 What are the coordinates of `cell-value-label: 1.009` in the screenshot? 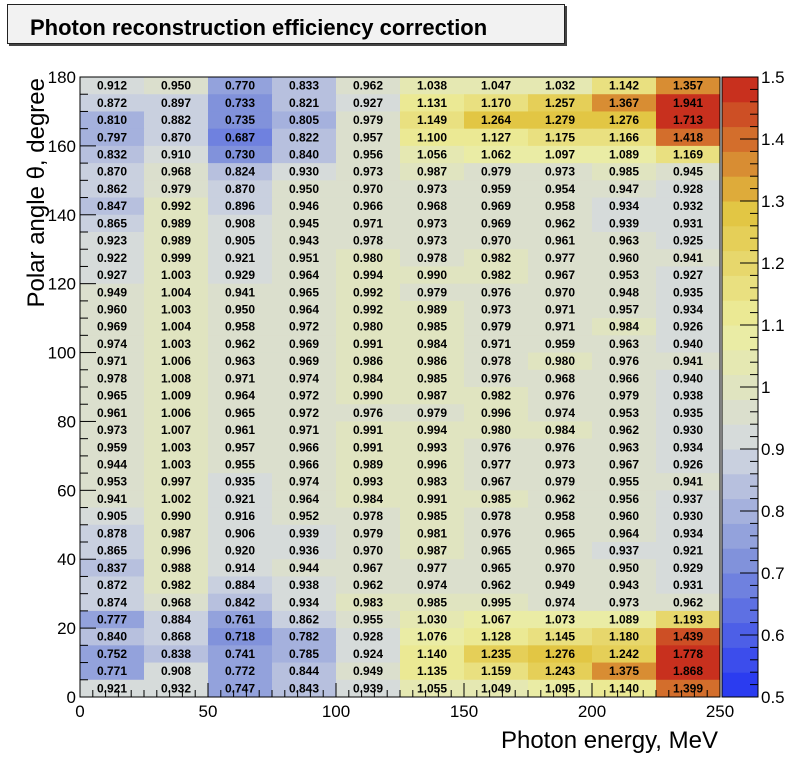 It's located at (176, 396).